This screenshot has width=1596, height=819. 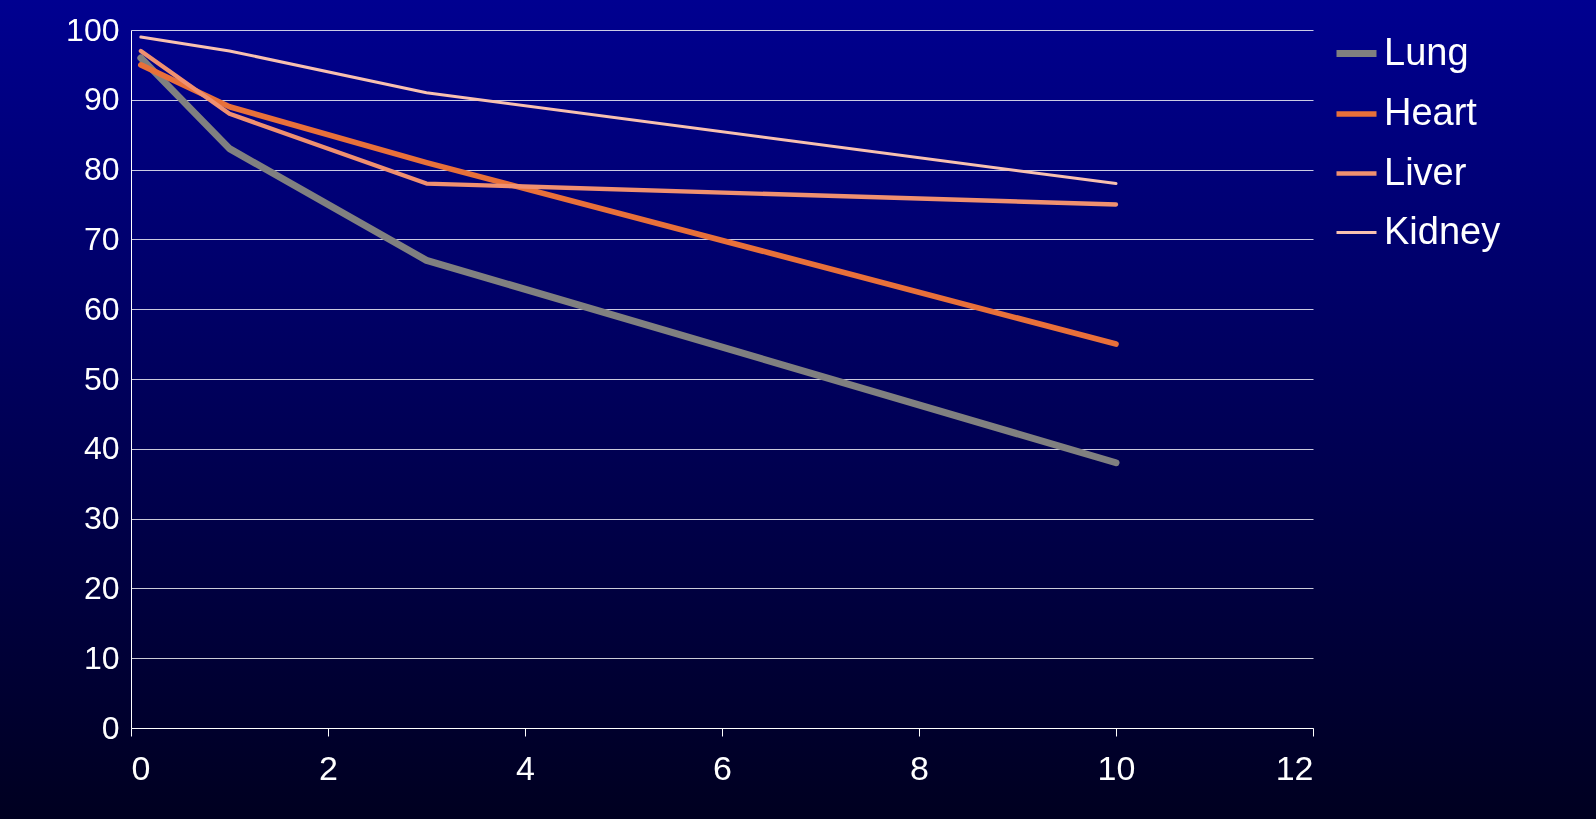 I want to click on y-tick-label: 60, so click(x=101, y=308).